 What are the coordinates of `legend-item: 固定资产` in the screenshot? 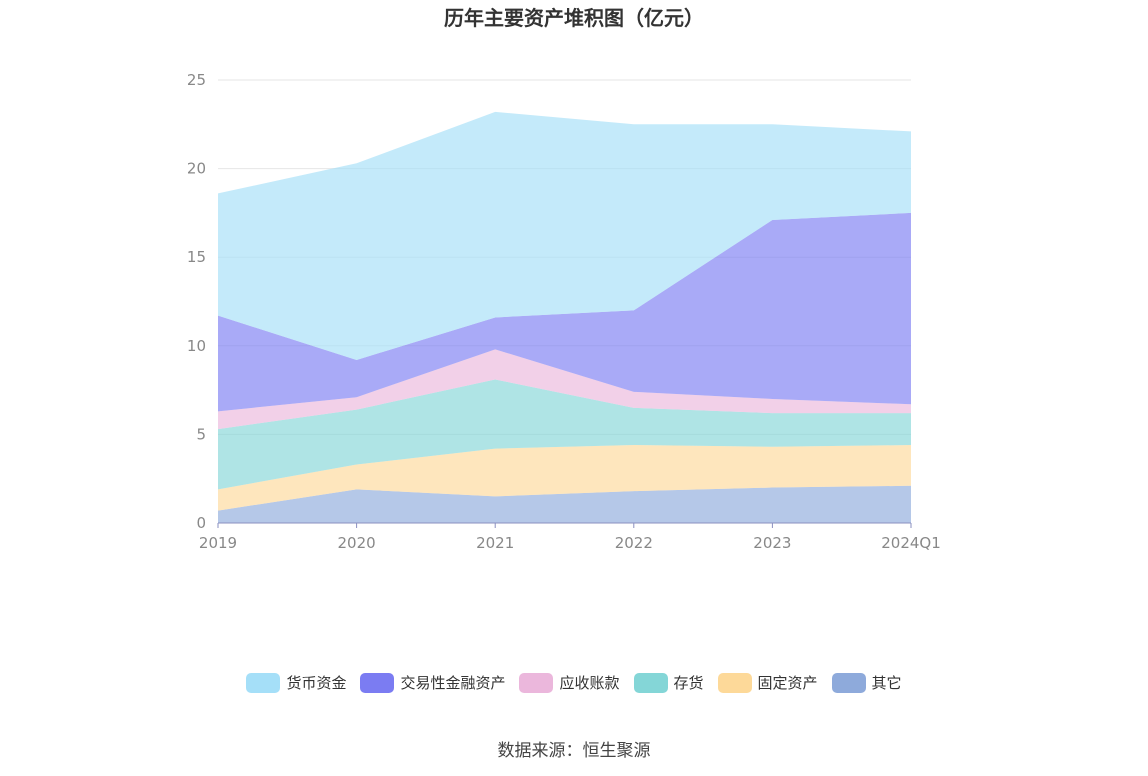 It's located at (767, 682).